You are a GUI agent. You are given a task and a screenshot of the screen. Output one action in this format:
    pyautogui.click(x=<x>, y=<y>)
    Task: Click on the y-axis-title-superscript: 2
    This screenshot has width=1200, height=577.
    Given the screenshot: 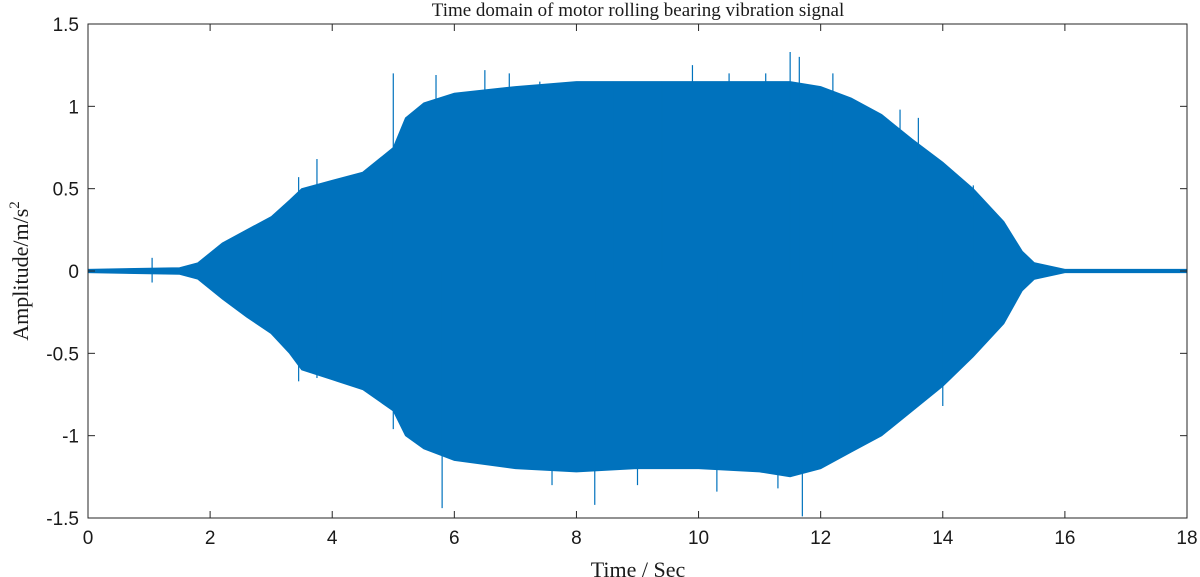 What is the action you would take?
    pyautogui.click(x=15, y=205)
    